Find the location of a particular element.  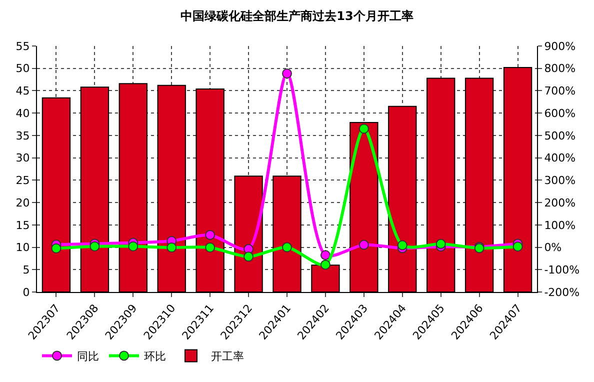

y2-tick-label: 200% is located at coordinates (560, 203).